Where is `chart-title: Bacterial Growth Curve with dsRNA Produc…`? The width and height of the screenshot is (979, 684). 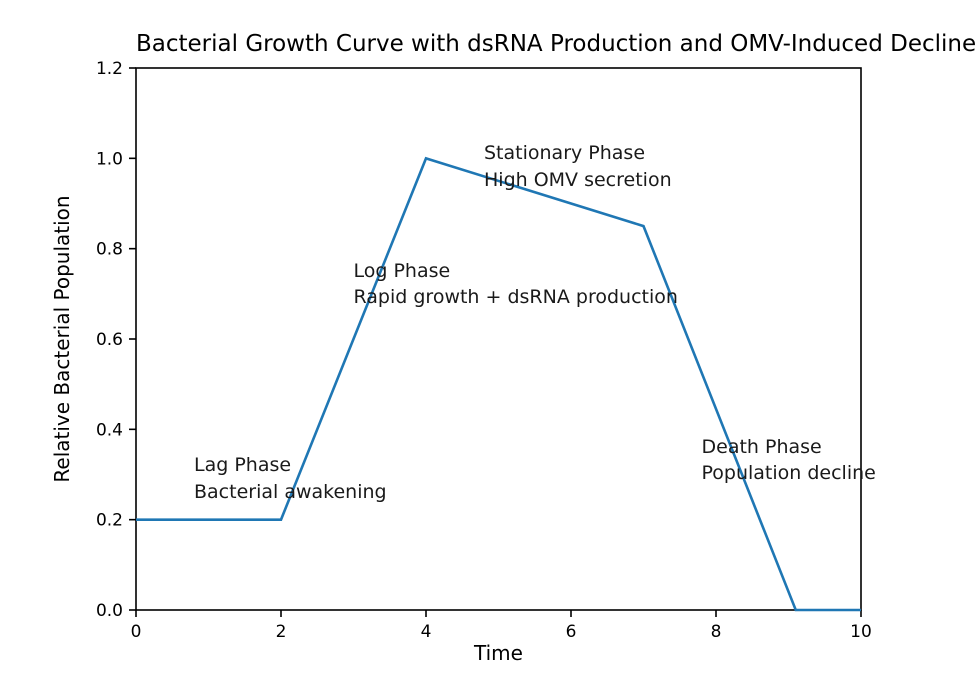 chart-title: Bacterial Growth Curve with dsRNA Produc… is located at coordinates (556, 44).